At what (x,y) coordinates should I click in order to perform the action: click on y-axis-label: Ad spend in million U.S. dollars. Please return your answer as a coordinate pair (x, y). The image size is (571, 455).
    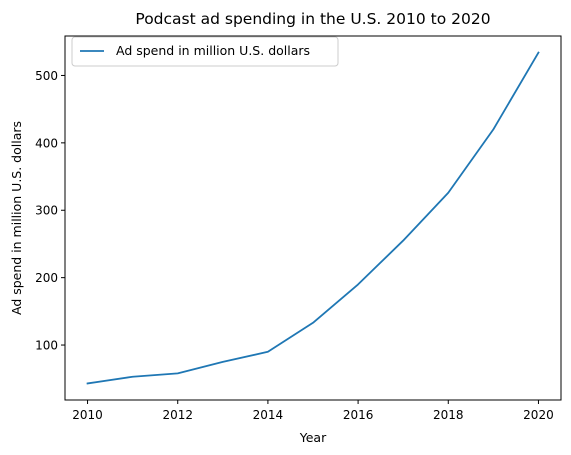
    Looking at the image, I should click on (16, 218).